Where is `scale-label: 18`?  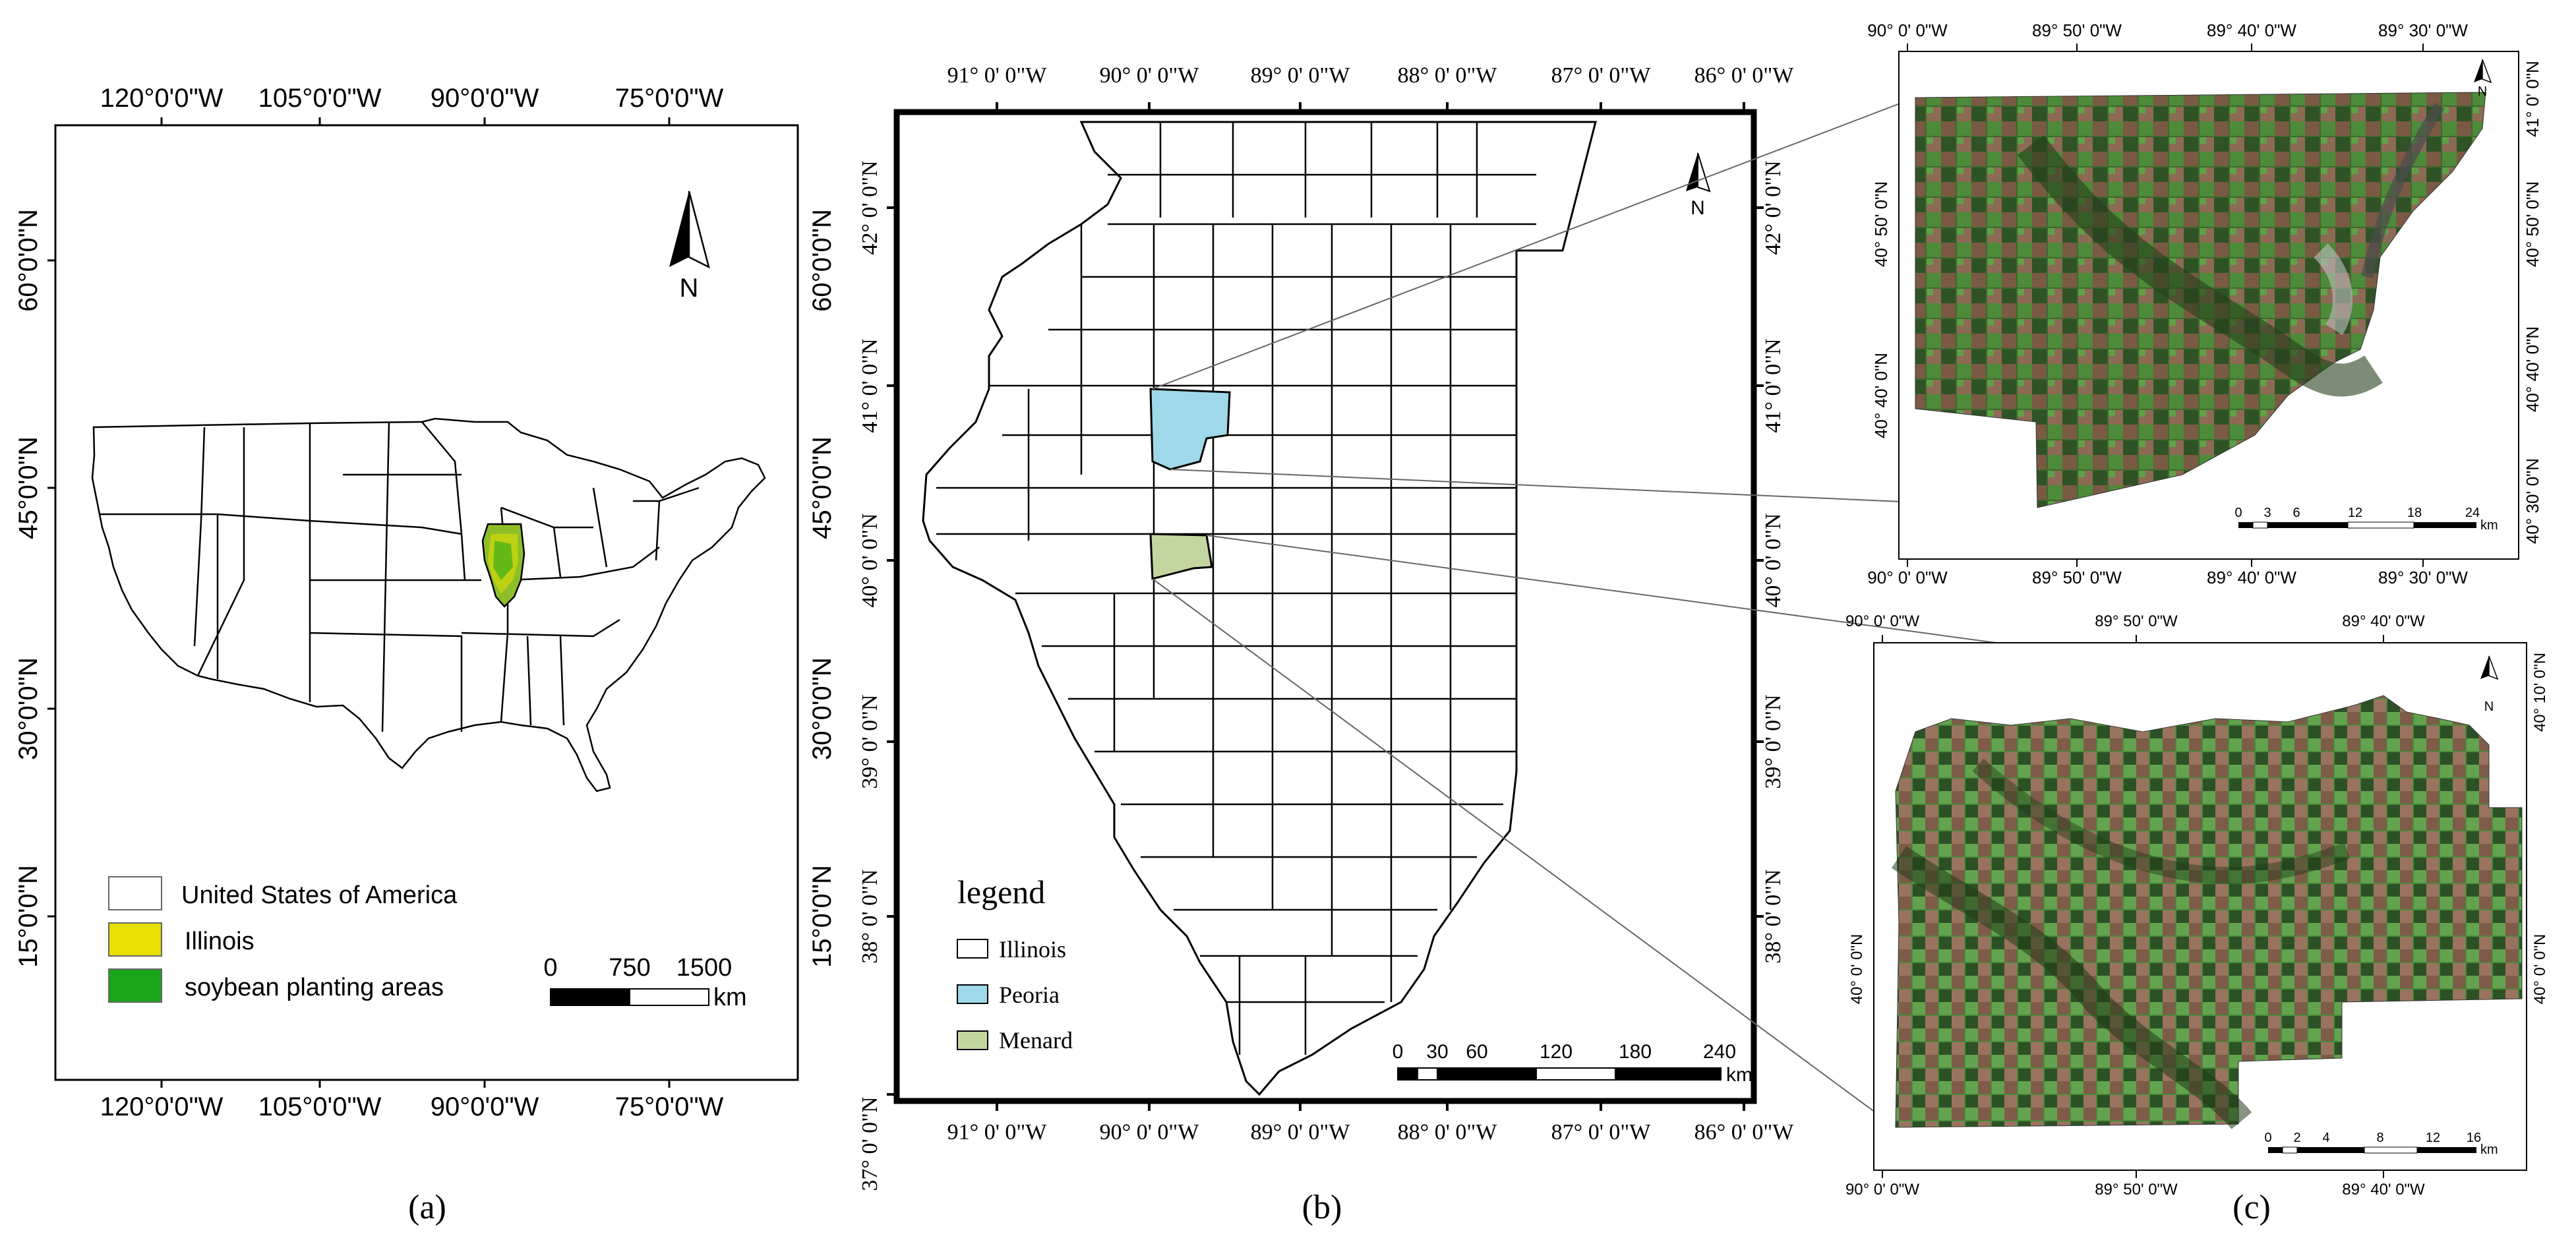
scale-label: 18 is located at coordinates (2414, 513).